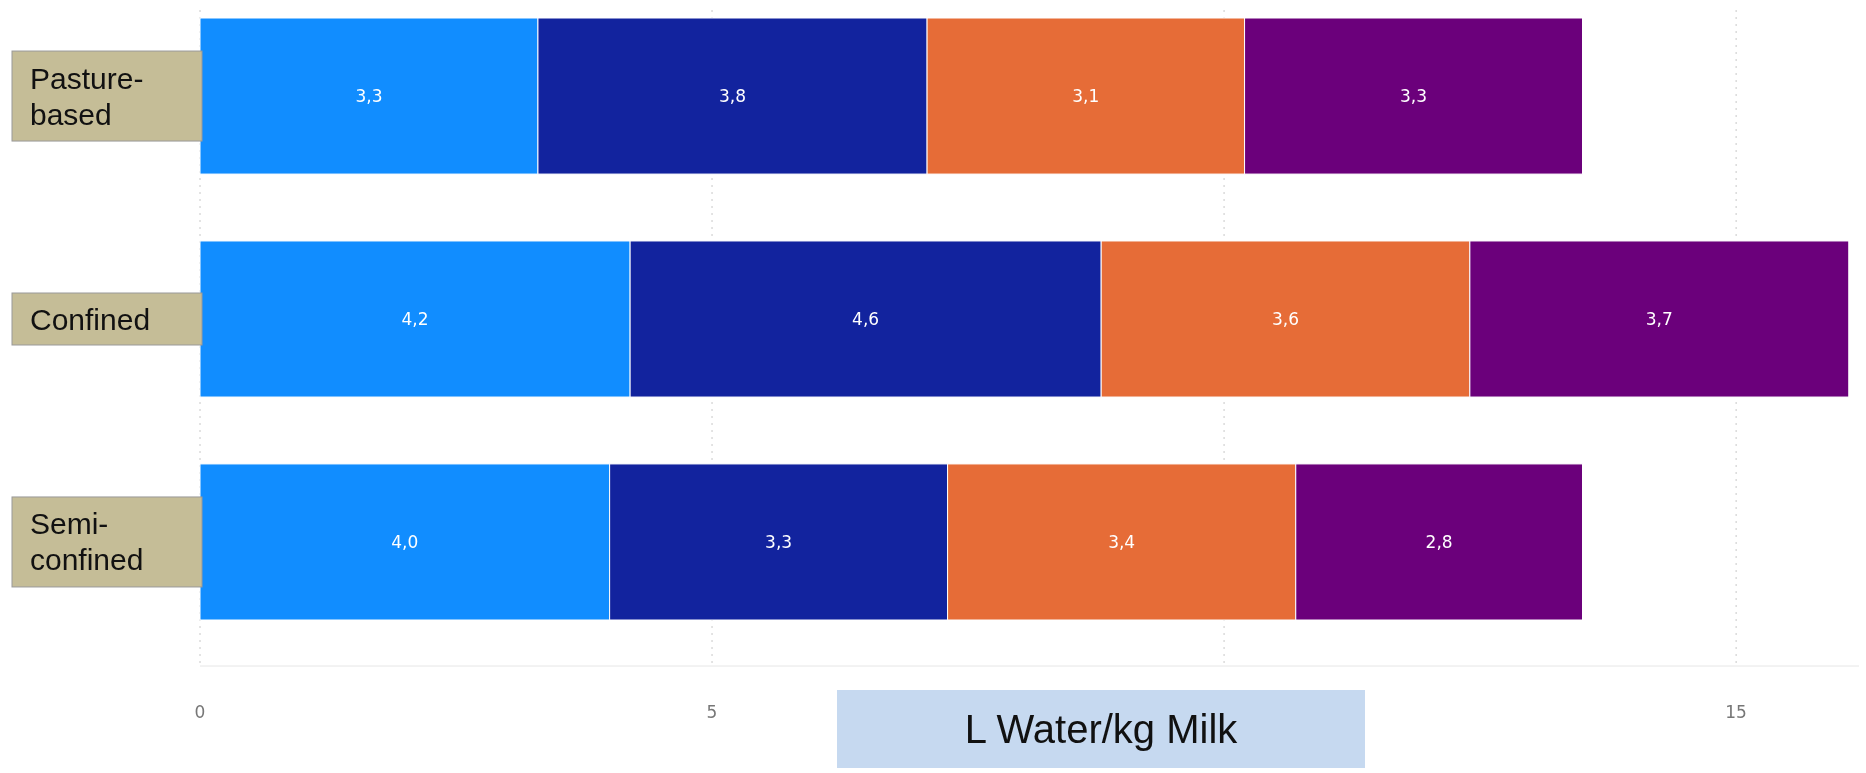 The image size is (1866, 773). I want to click on data-label: 3,4, so click(1122, 541).